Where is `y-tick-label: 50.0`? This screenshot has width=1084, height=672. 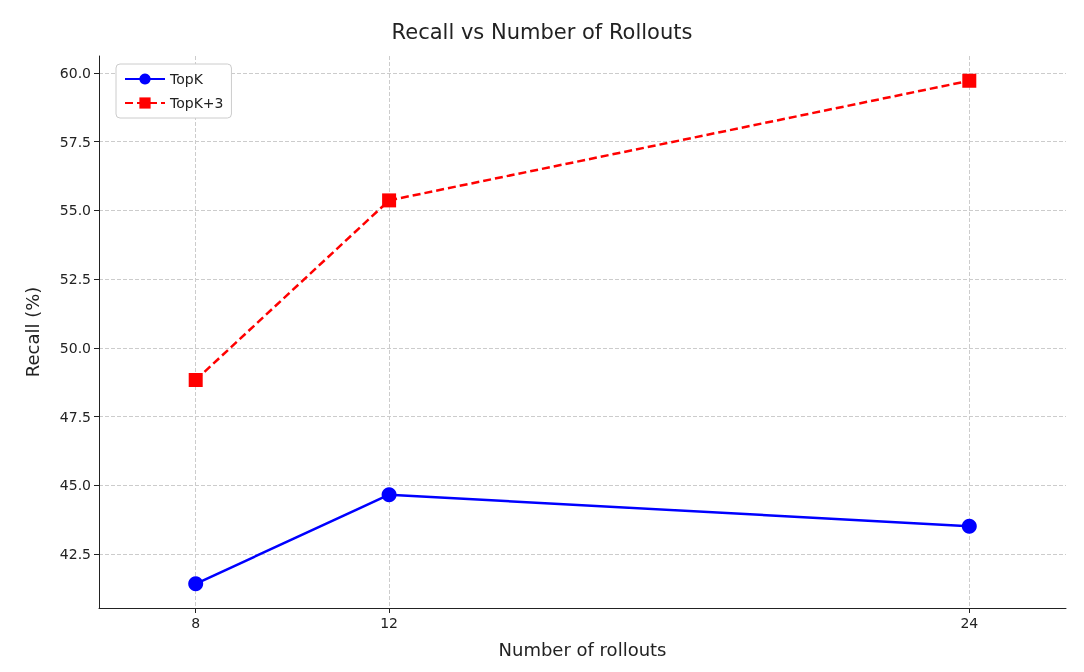 y-tick-label: 50.0 is located at coordinates (75, 347).